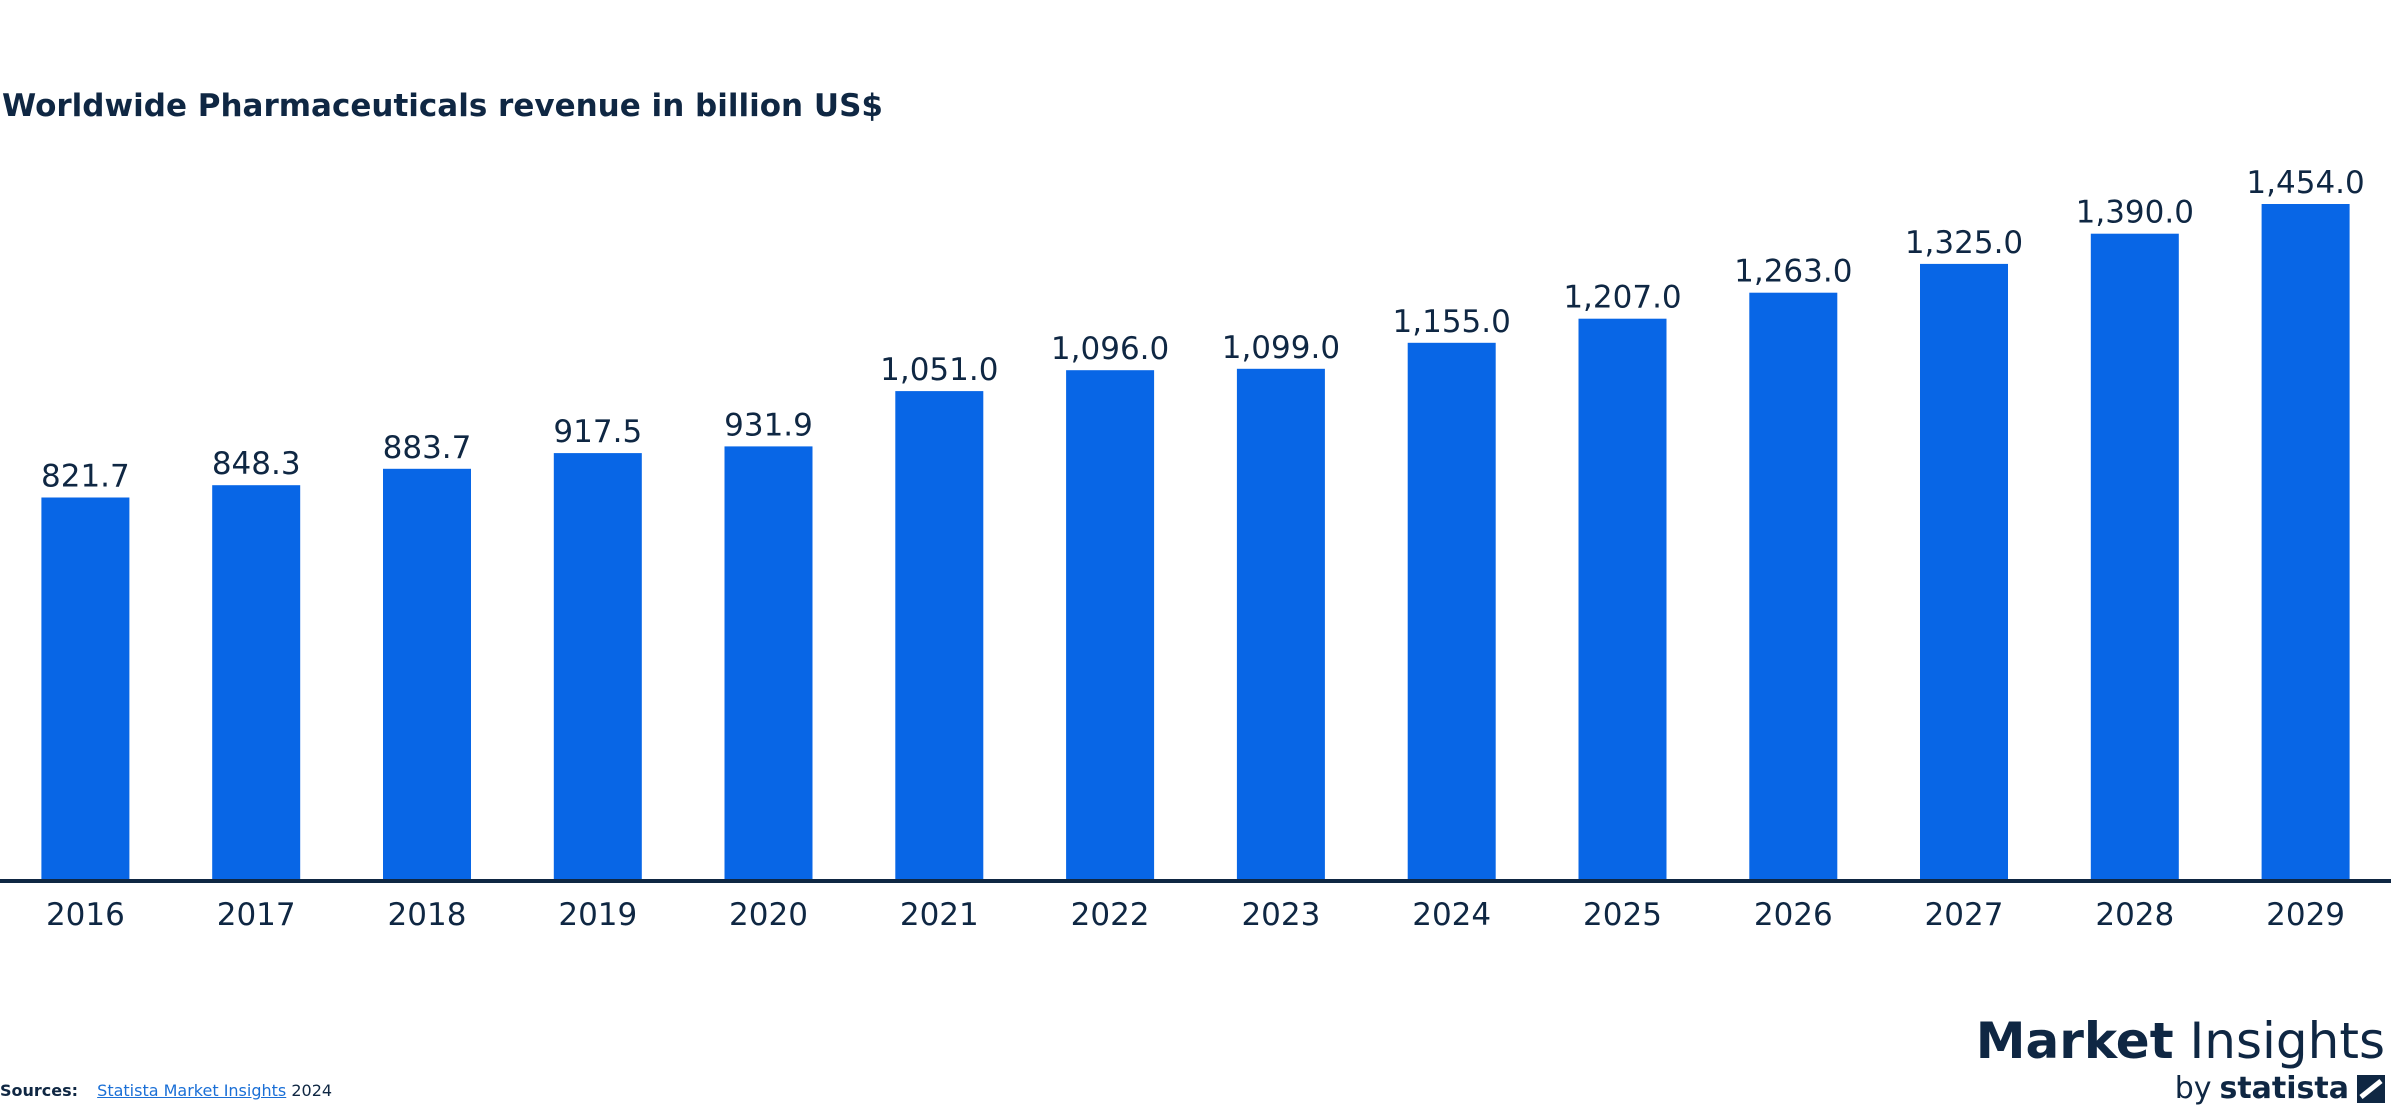 Image resolution: width=2391 pixels, height=1109 pixels. Describe the element at coordinates (427, 915) in the screenshot. I see `x-tick-2018: 2018` at that location.